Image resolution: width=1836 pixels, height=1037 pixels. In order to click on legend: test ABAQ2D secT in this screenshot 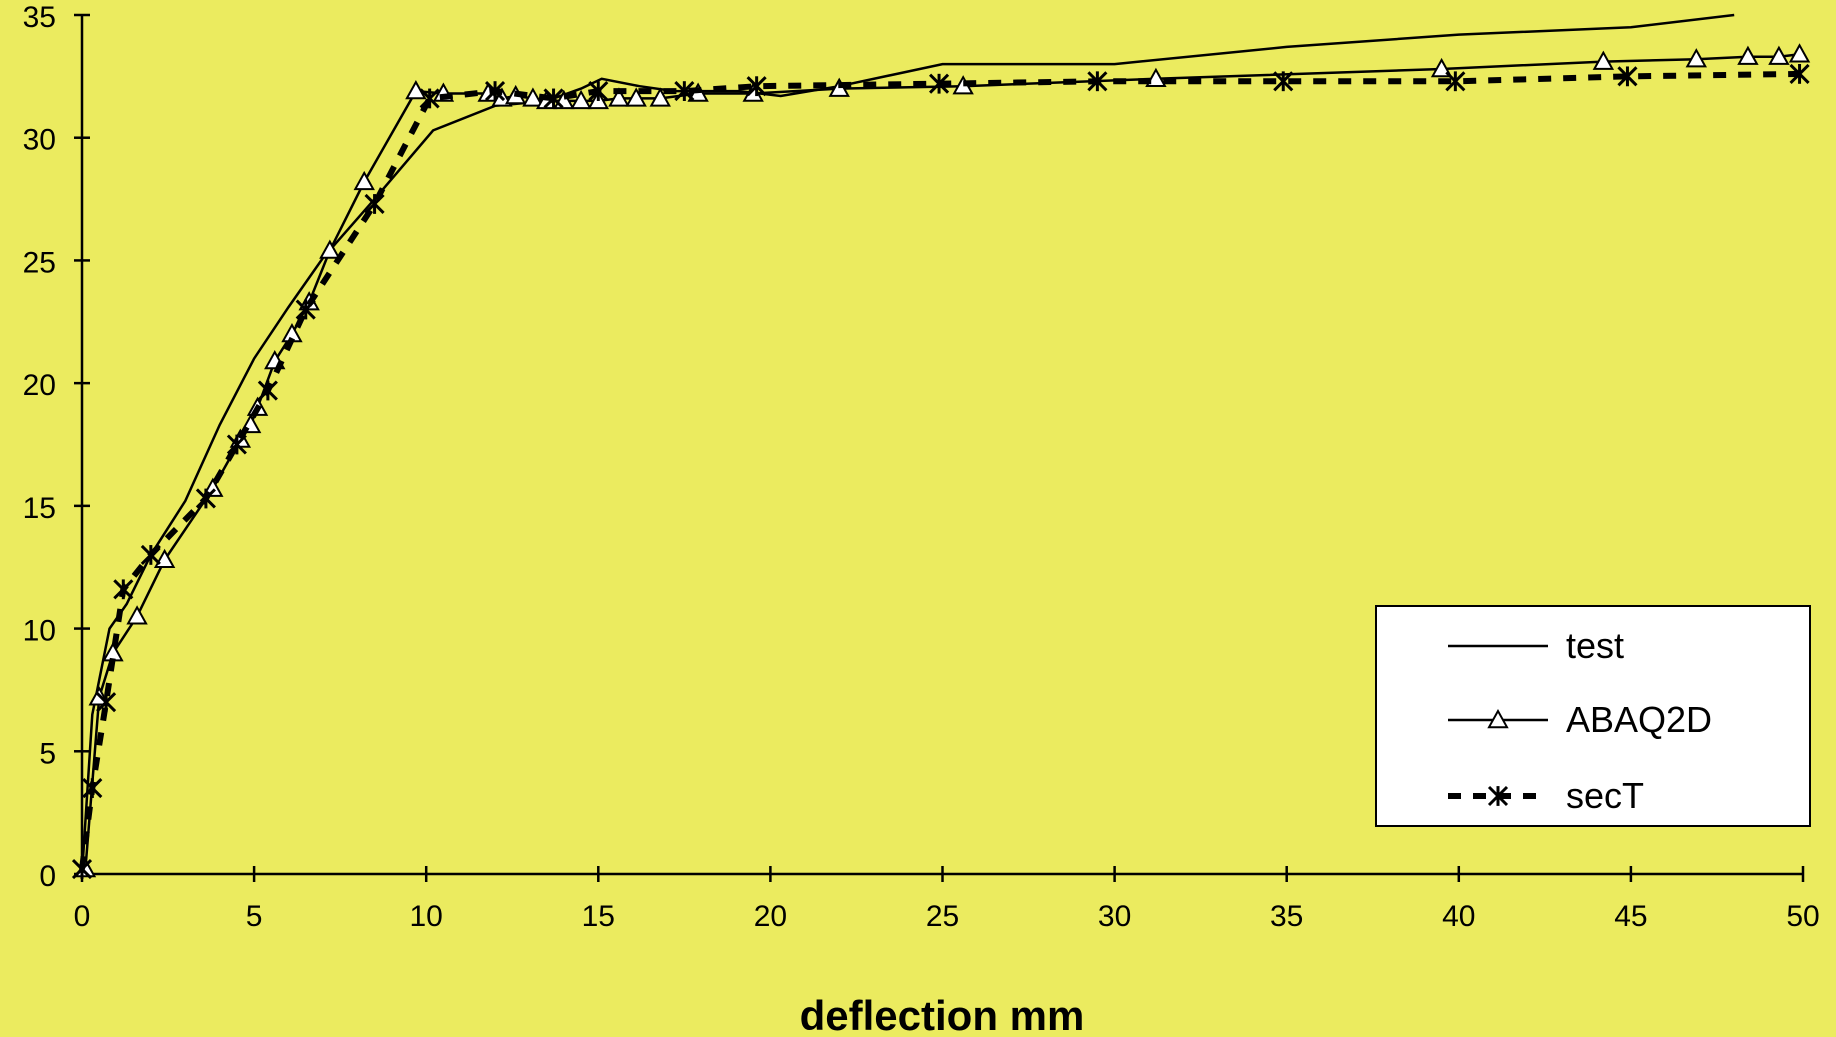, I will do `click(1593, 716)`.